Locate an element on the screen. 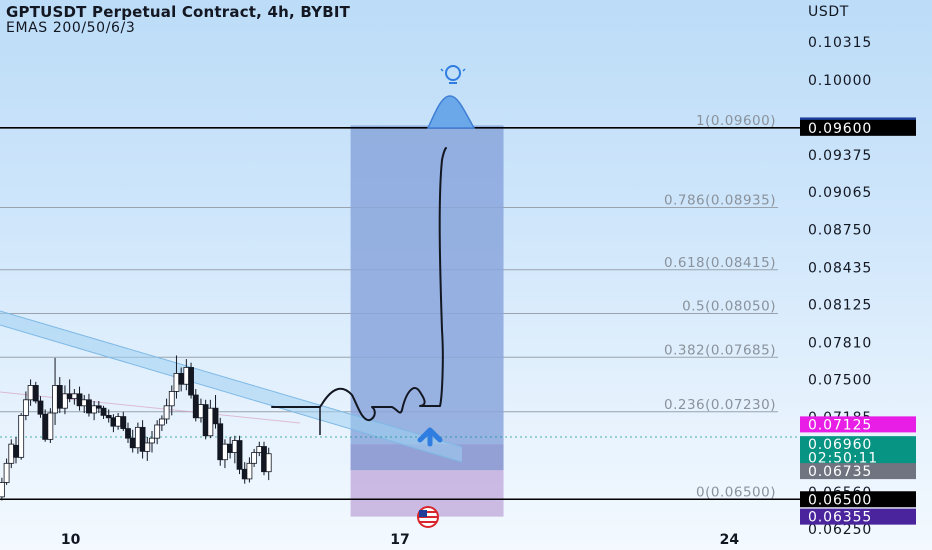  trend-channel is located at coordinates (231, 386).